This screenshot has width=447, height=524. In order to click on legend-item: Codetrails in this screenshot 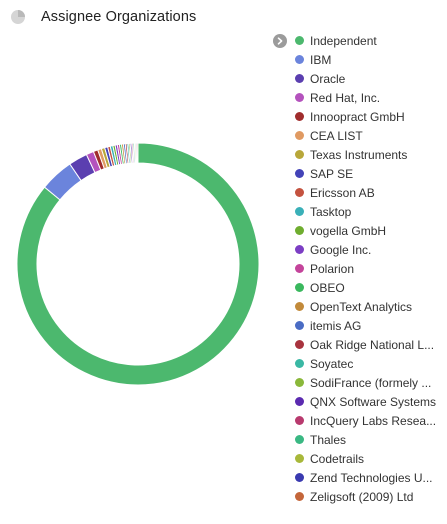, I will do `click(367, 458)`.